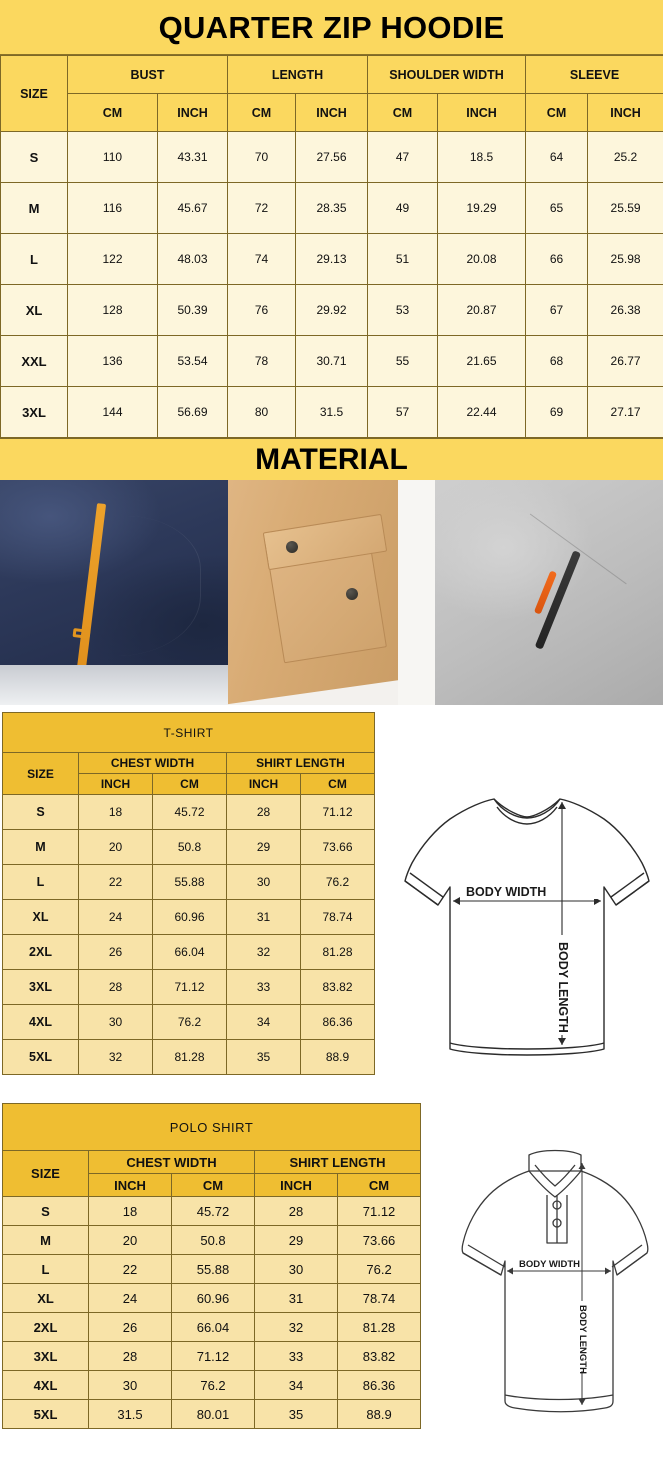  Describe the element at coordinates (115, 917) in the screenshot. I see `tshirt-cell-chest-inch: 24` at that location.